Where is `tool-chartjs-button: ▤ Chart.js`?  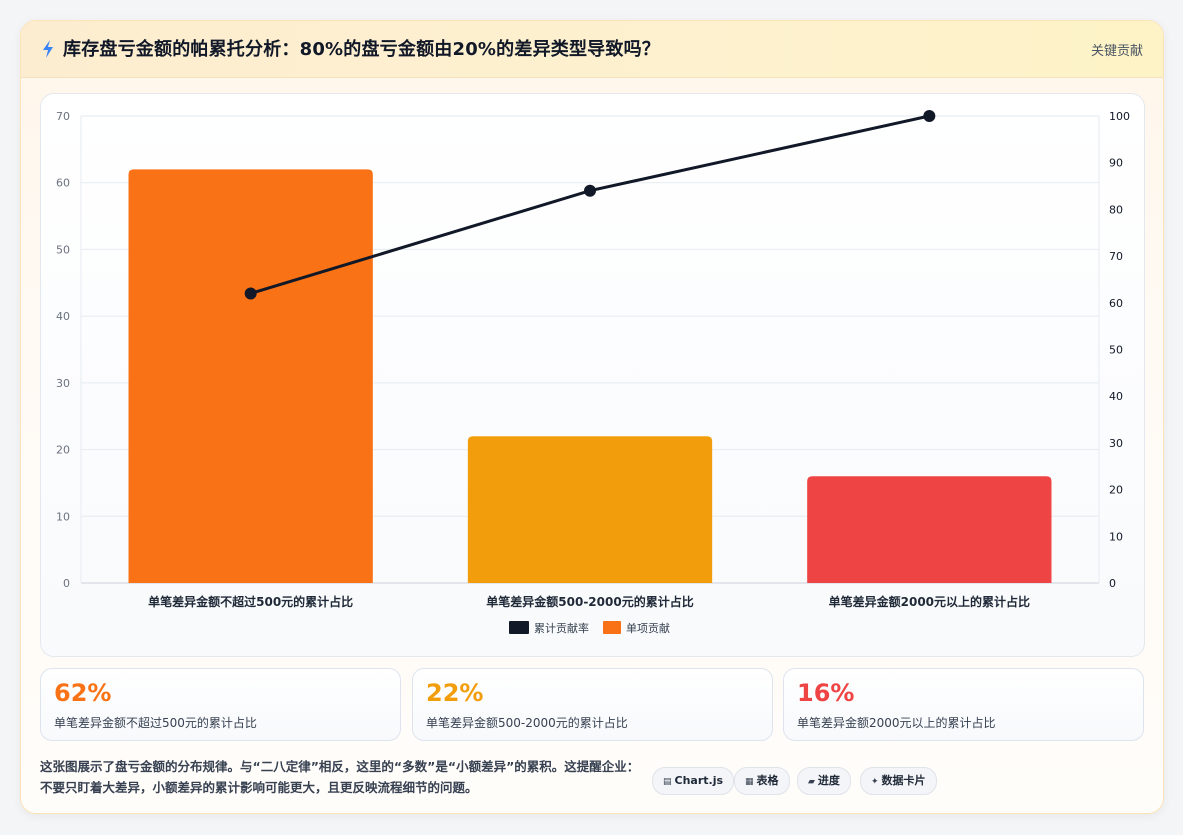
tool-chartjs-button: ▤ Chart.js is located at coordinates (693, 781).